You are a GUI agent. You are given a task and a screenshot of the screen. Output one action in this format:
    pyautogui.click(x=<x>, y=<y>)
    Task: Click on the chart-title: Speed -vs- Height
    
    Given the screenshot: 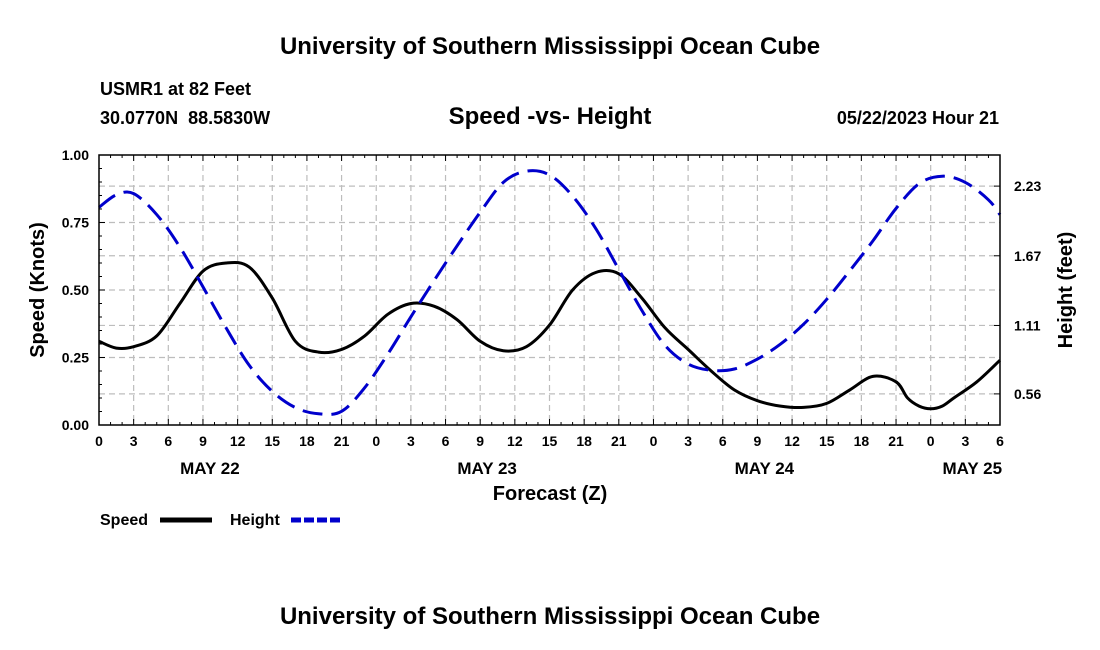 What is the action you would take?
    pyautogui.click(x=550, y=116)
    